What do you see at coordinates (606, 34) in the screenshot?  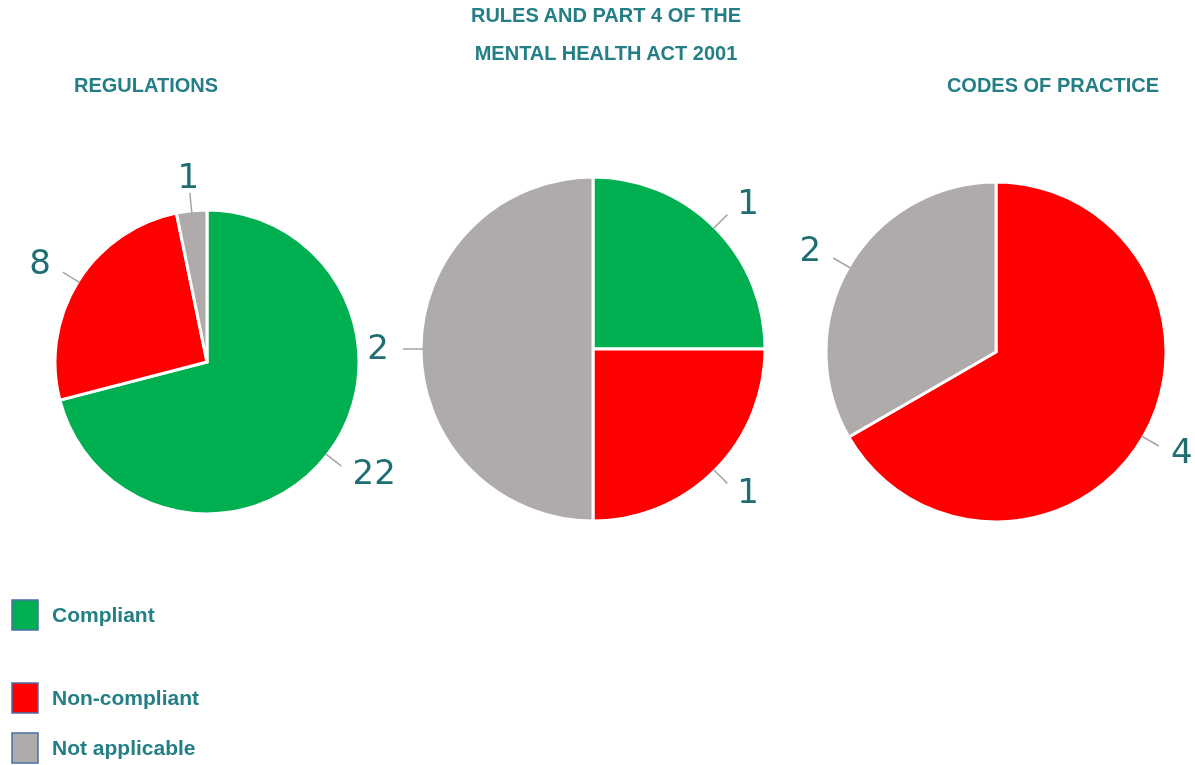 I see `chart-title: RULES AND PART 4 OF THE MENTAL HEALTH ACT 2001` at bounding box center [606, 34].